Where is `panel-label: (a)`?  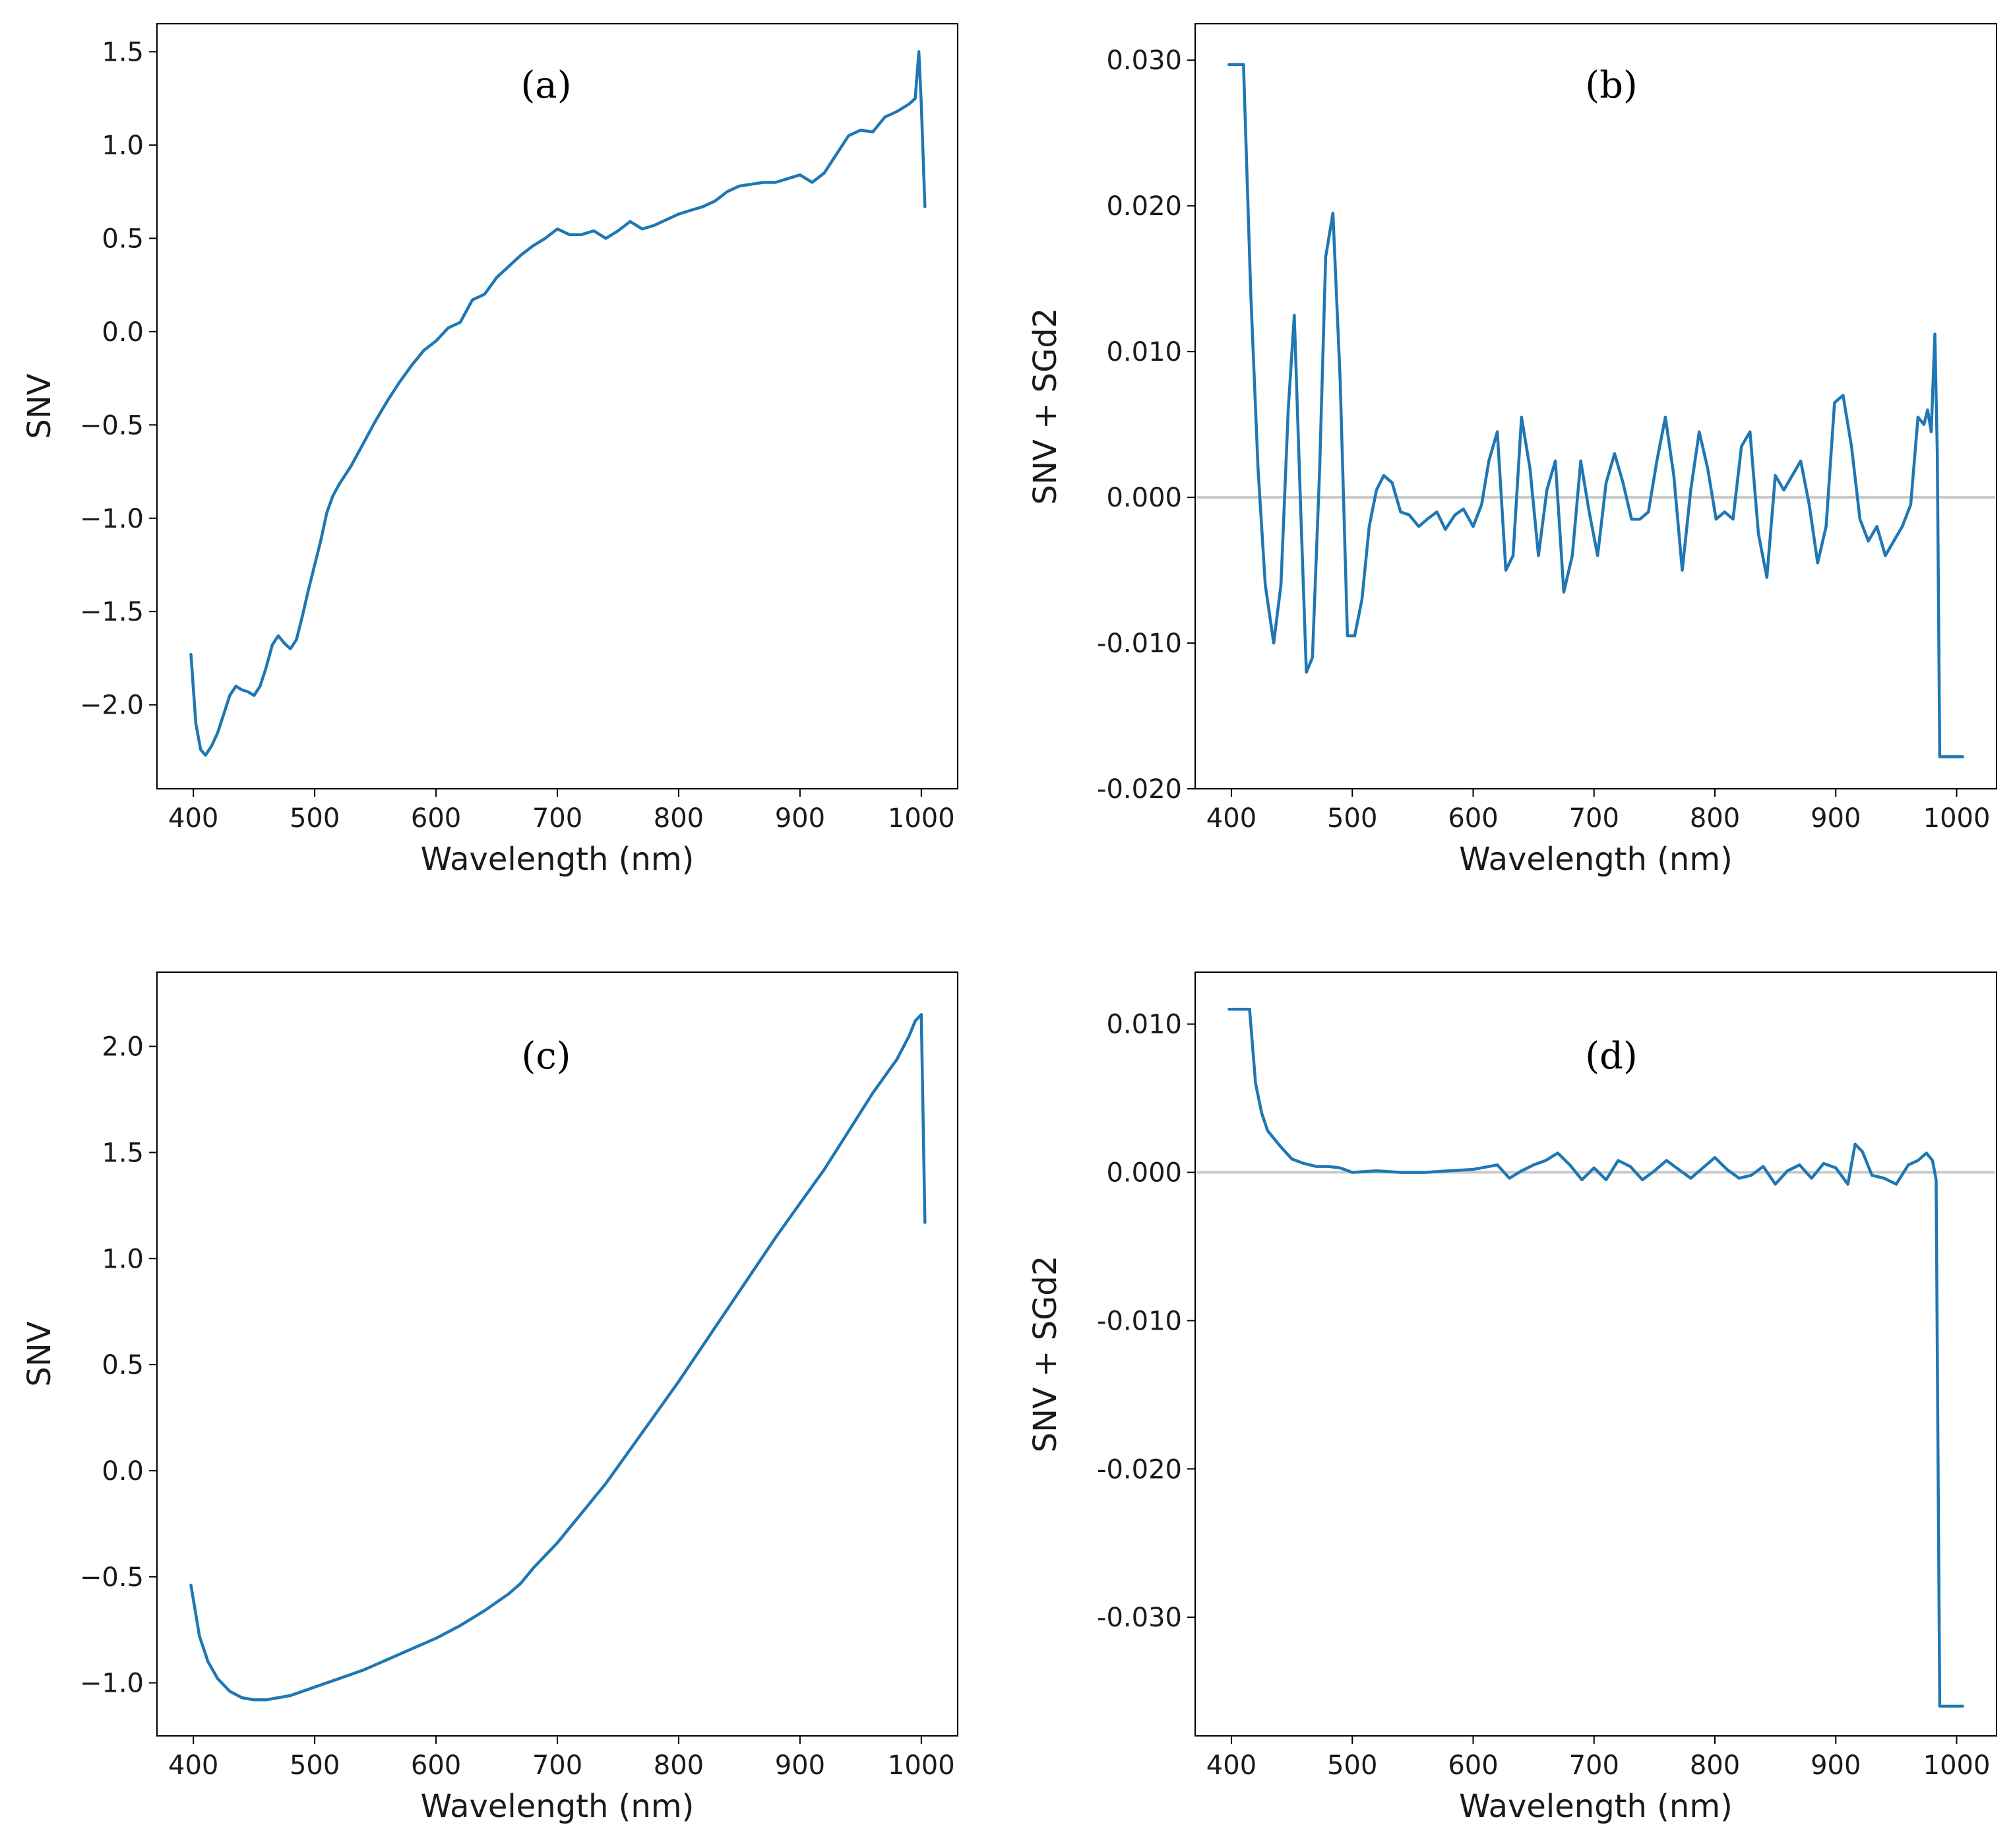 panel-label: (a) is located at coordinates (545, 85).